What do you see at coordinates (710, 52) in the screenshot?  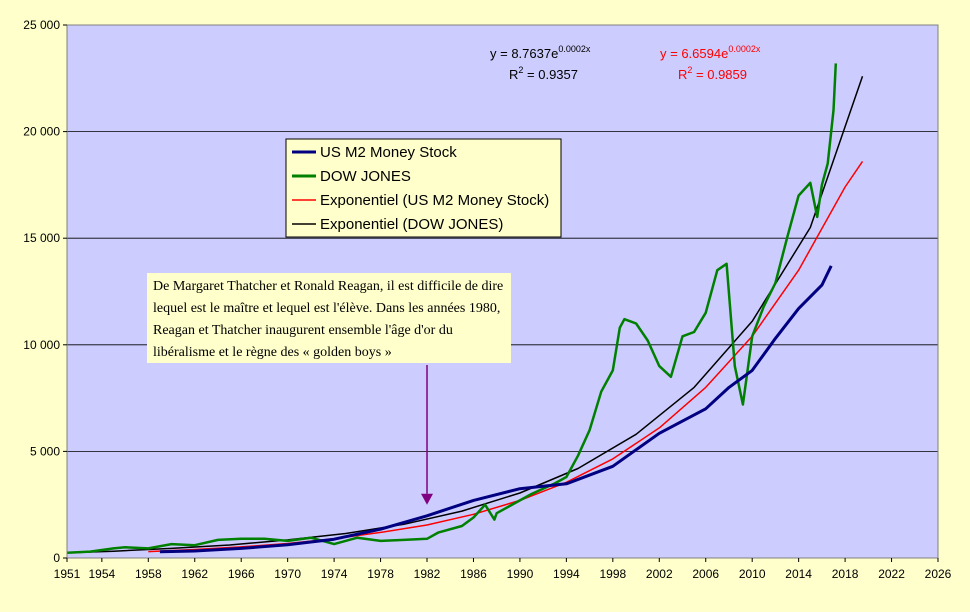 I see `equation-m2-formula: y = 6.6594e0.0002x` at bounding box center [710, 52].